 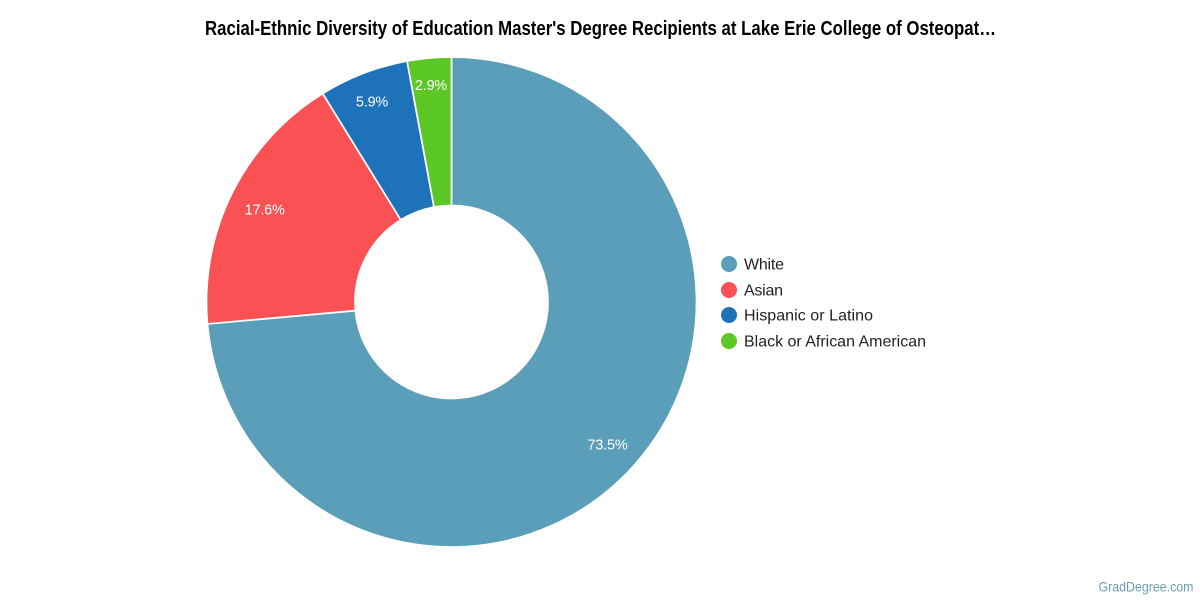 I want to click on svg-text: Black or African American, so click(x=835, y=342).